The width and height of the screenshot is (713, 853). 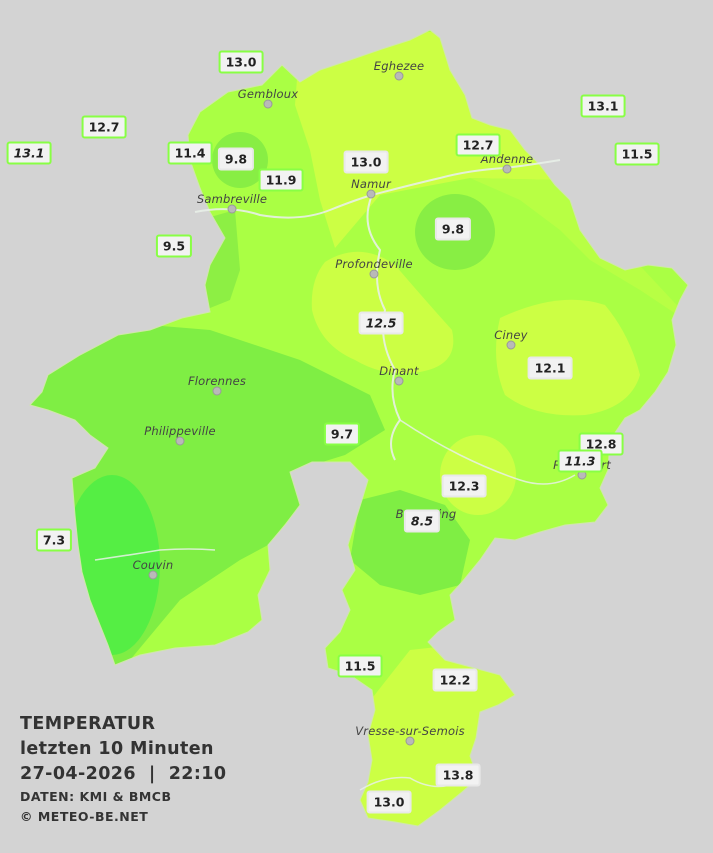 What do you see at coordinates (371, 184) in the screenshot?
I see `city-label: Namur` at bounding box center [371, 184].